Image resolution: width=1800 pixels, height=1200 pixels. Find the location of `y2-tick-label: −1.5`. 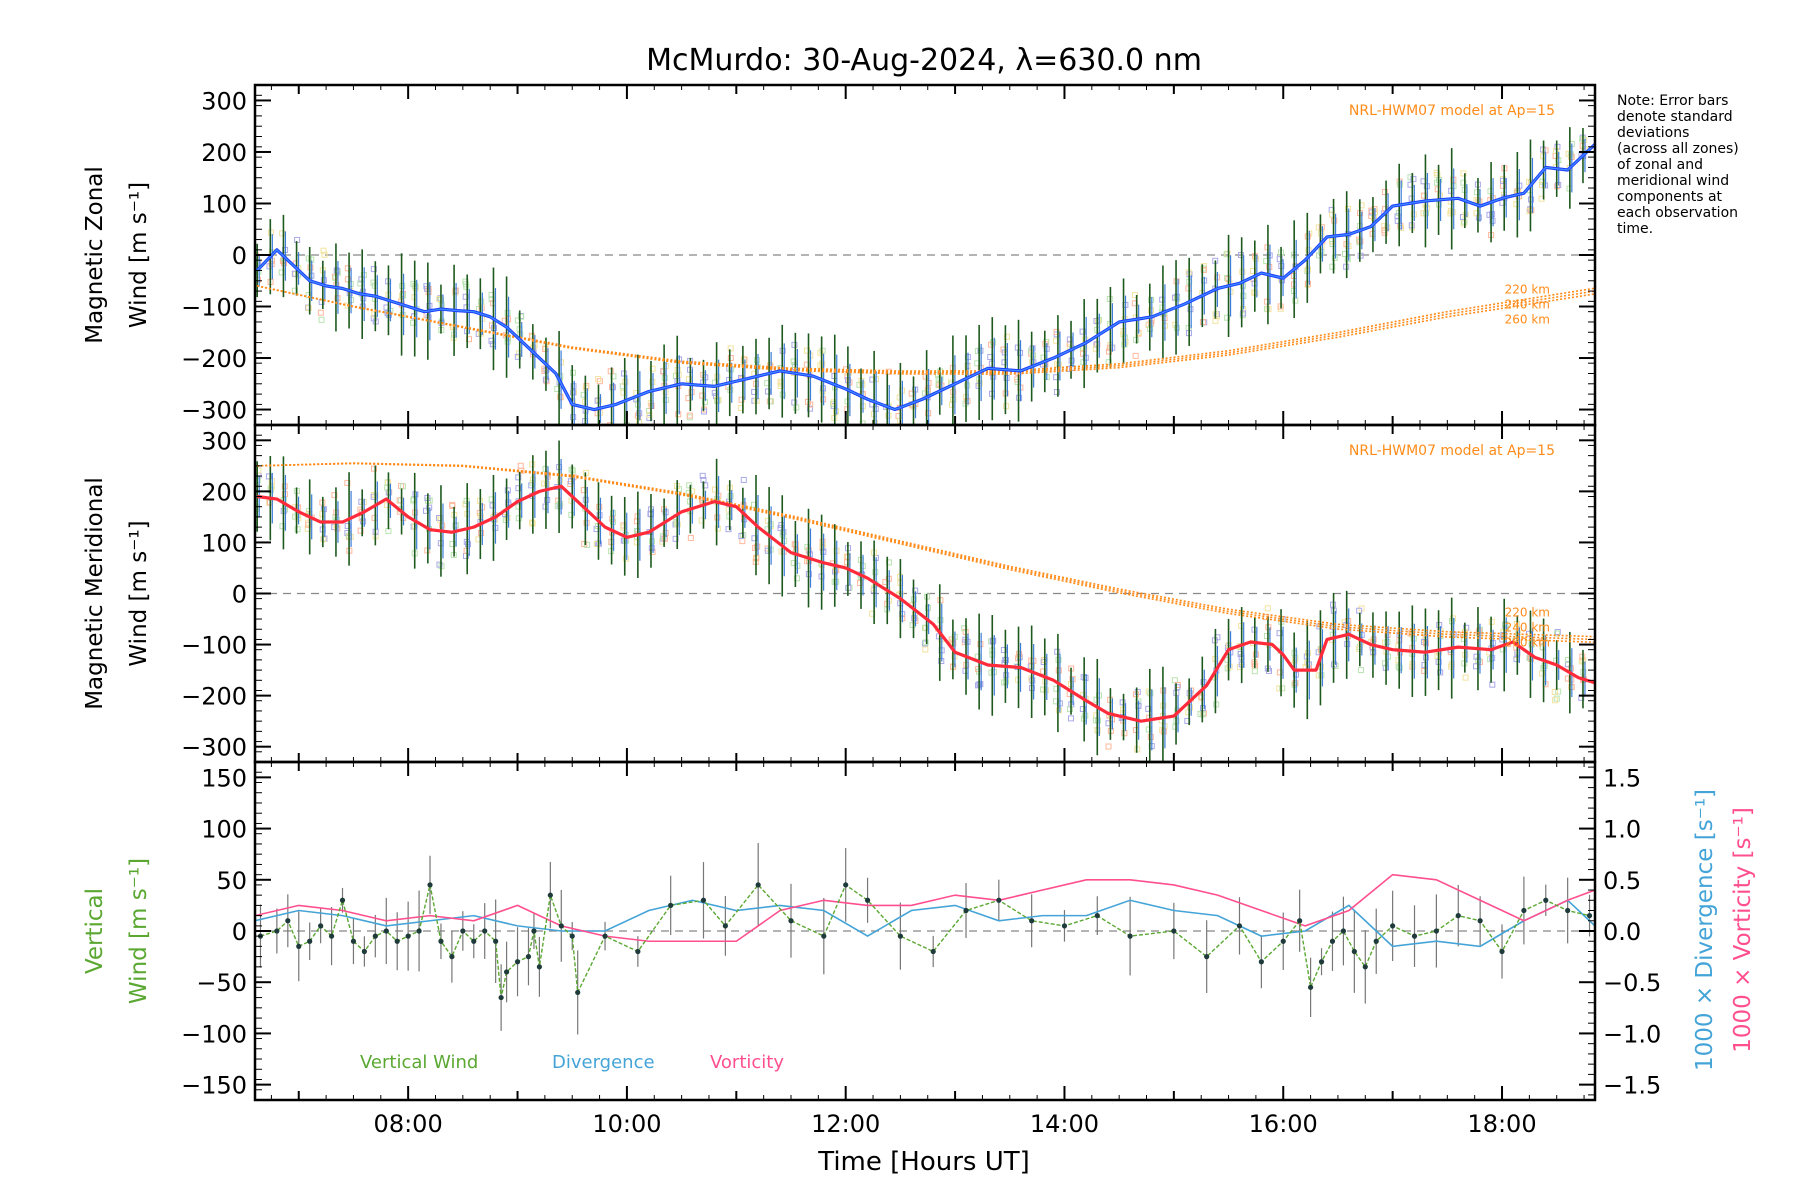

y2-tick-label: −1.5 is located at coordinates (1632, 1086).